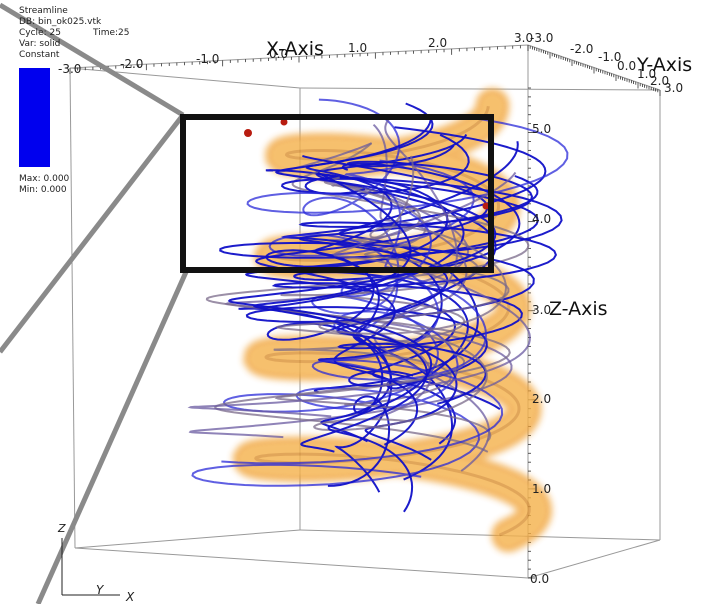 The image size is (719, 604). Describe the element at coordinates (43, 11) in the screenshot. I see `legend-plot-name: Streamline` at that location.